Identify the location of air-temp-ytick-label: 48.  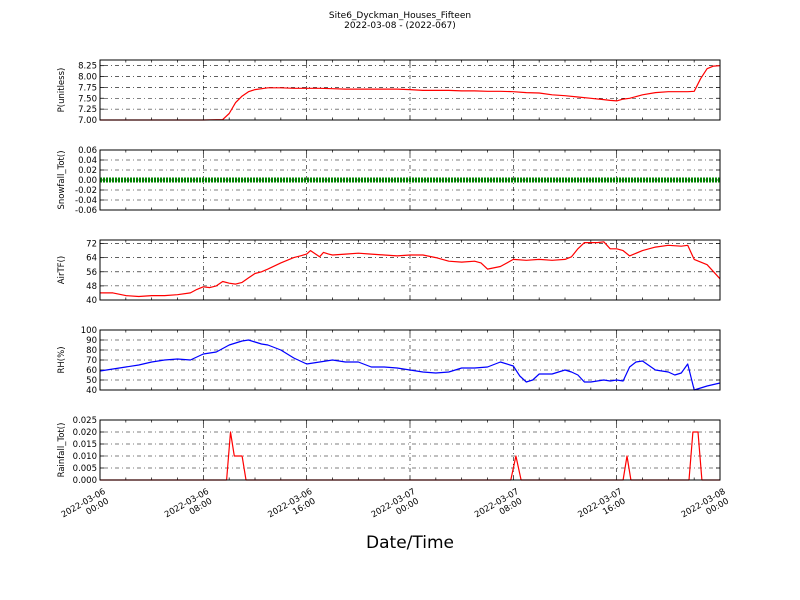
(91, 287).